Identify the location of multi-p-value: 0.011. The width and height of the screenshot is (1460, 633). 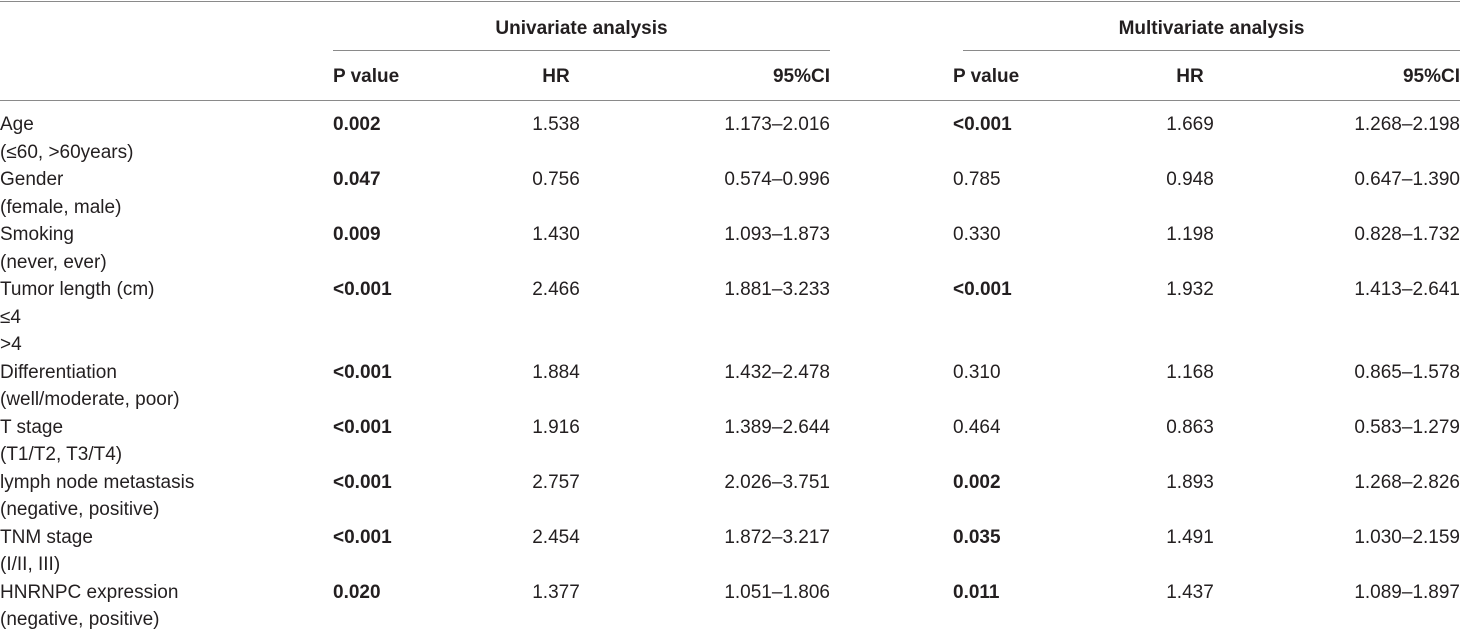
(976, 592).